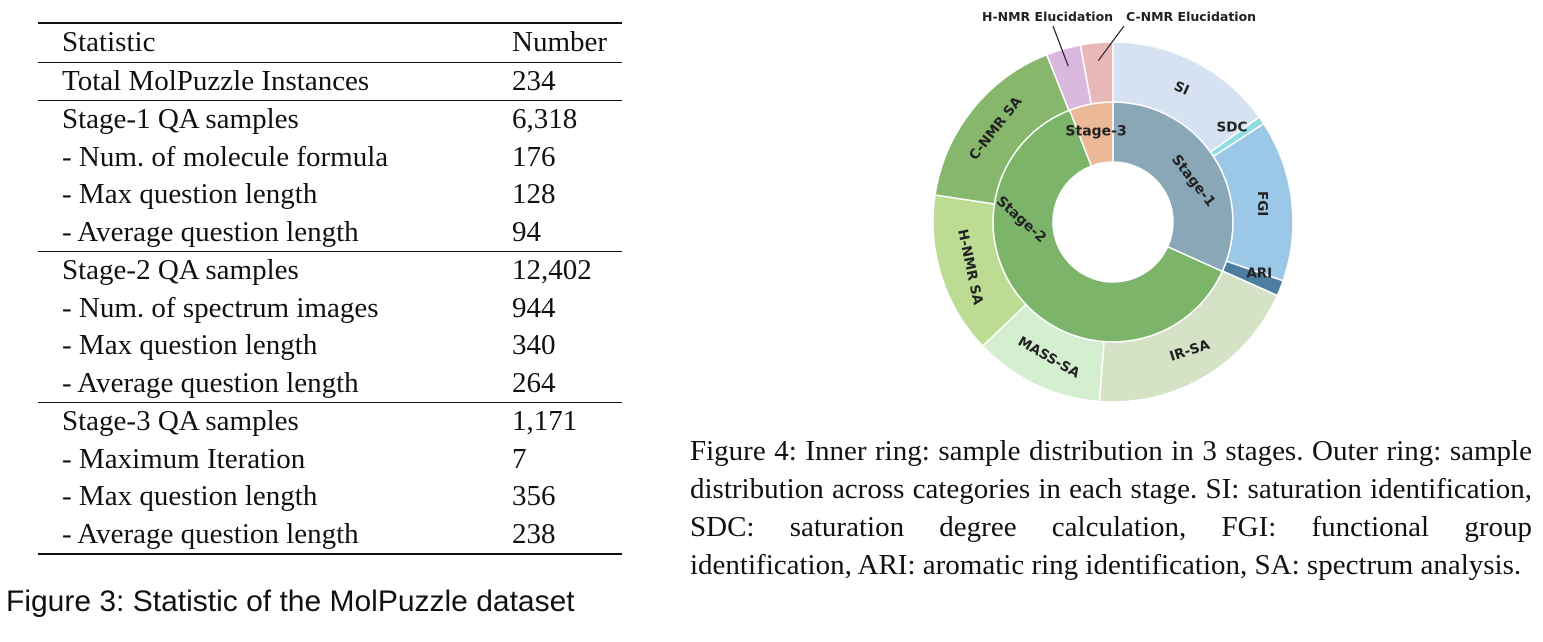 Image resolution: width=1543 pixels, height=642 pixels. What do you see at coordinates (534, 194) in the screenshot?
I see `row-value: 128` at bounding box center [534, 194].